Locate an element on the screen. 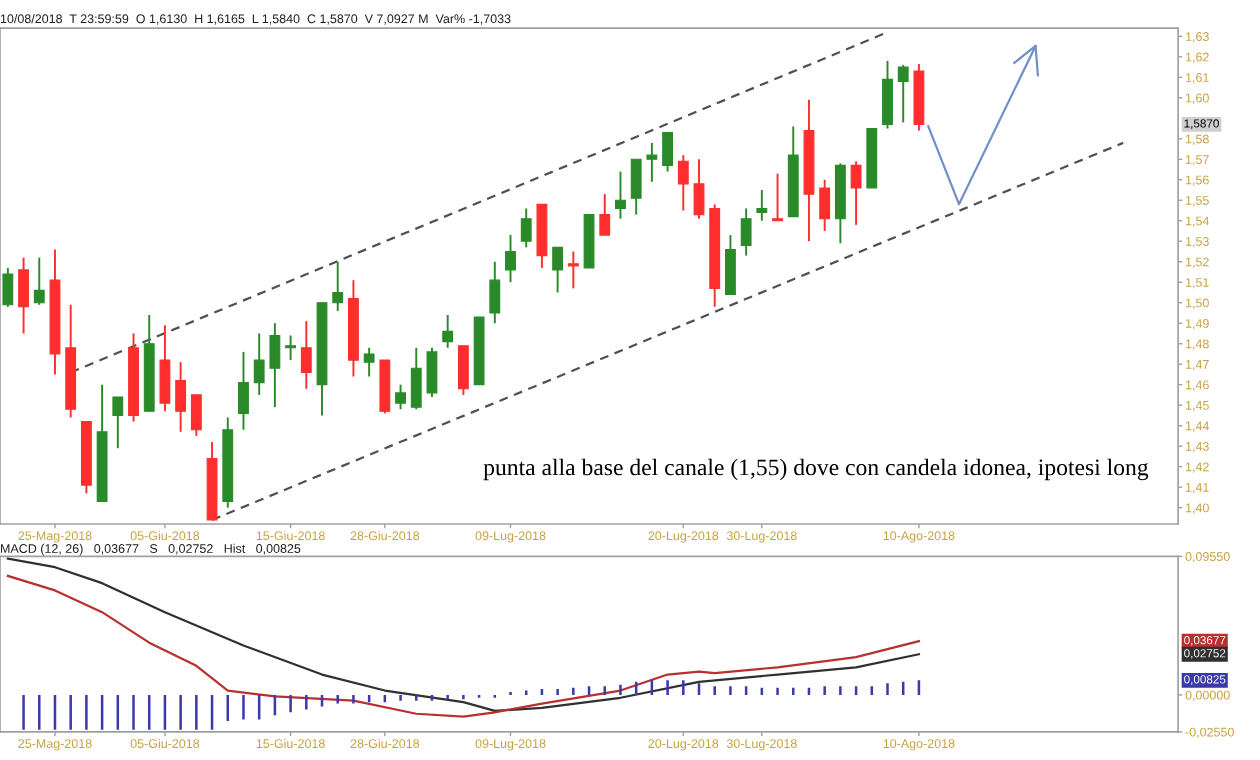 Image resolution: width=1260 pixels, height=760 pixels. annotation: punta alla base del canale (1,55) dove con candela idonea, ipotesi long is located at coordinates (816, 469).